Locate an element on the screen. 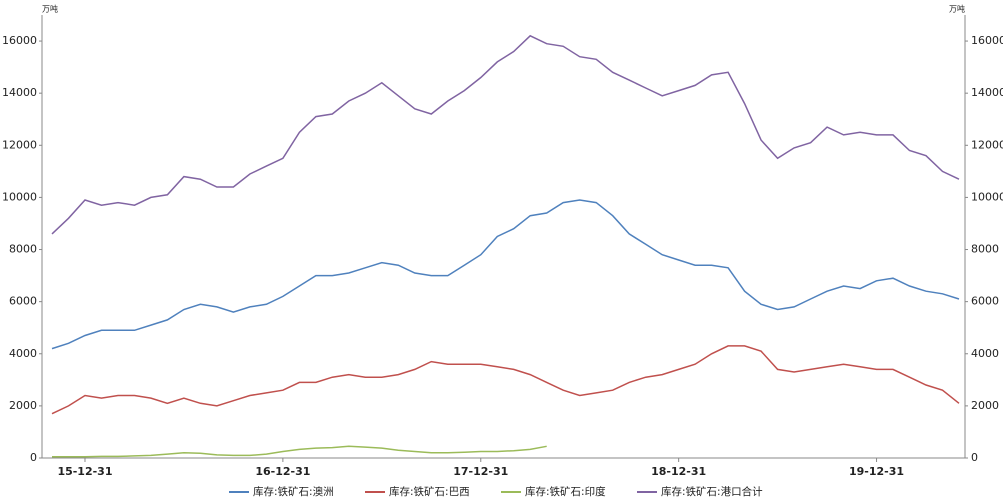 The width and height of the screenshot is (1003, 500). legend-label: 库存:铁矿石:港口合计 is located at coordinates (712, 491).